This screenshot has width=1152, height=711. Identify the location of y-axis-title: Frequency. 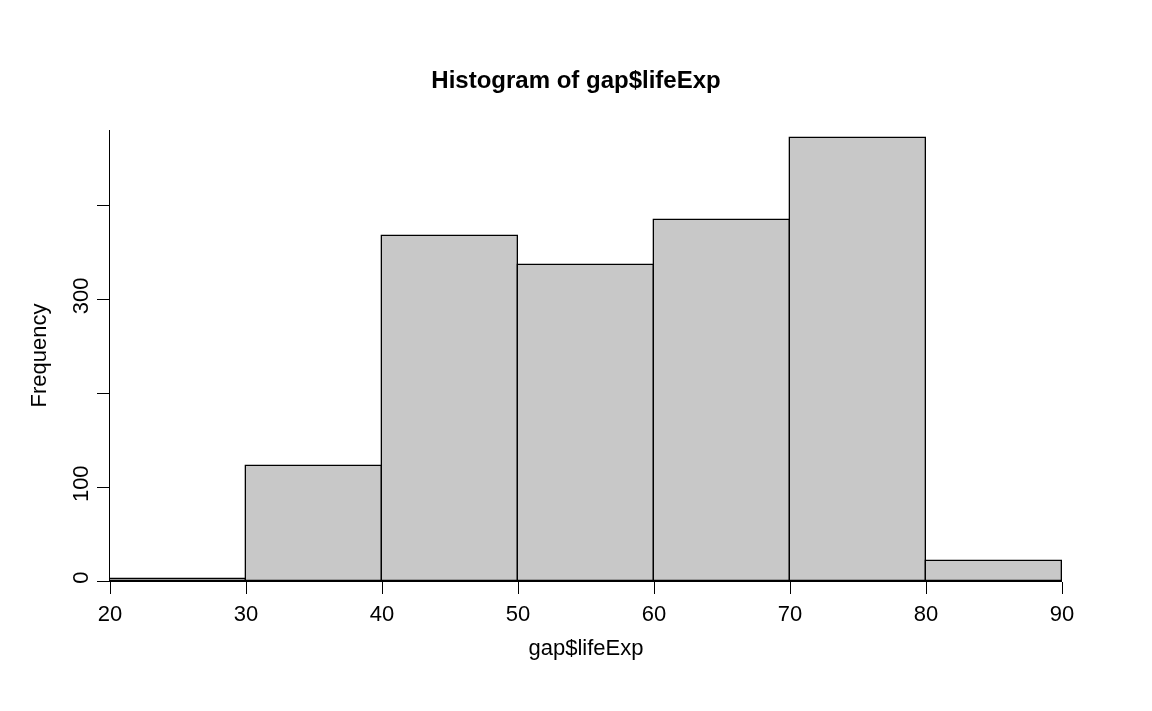
(38, 355).